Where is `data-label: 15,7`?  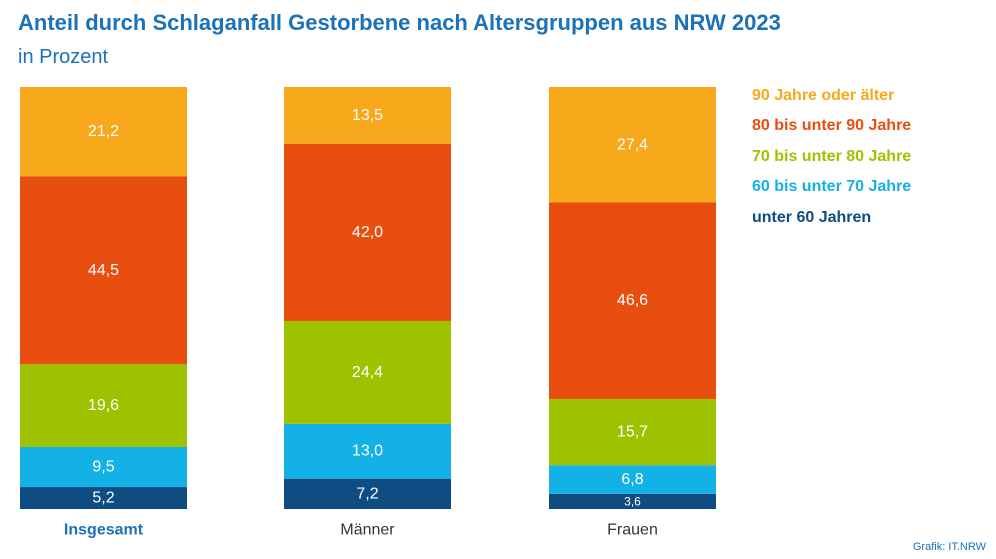
data-label: 15,7 is located at coordinates (632, 432).